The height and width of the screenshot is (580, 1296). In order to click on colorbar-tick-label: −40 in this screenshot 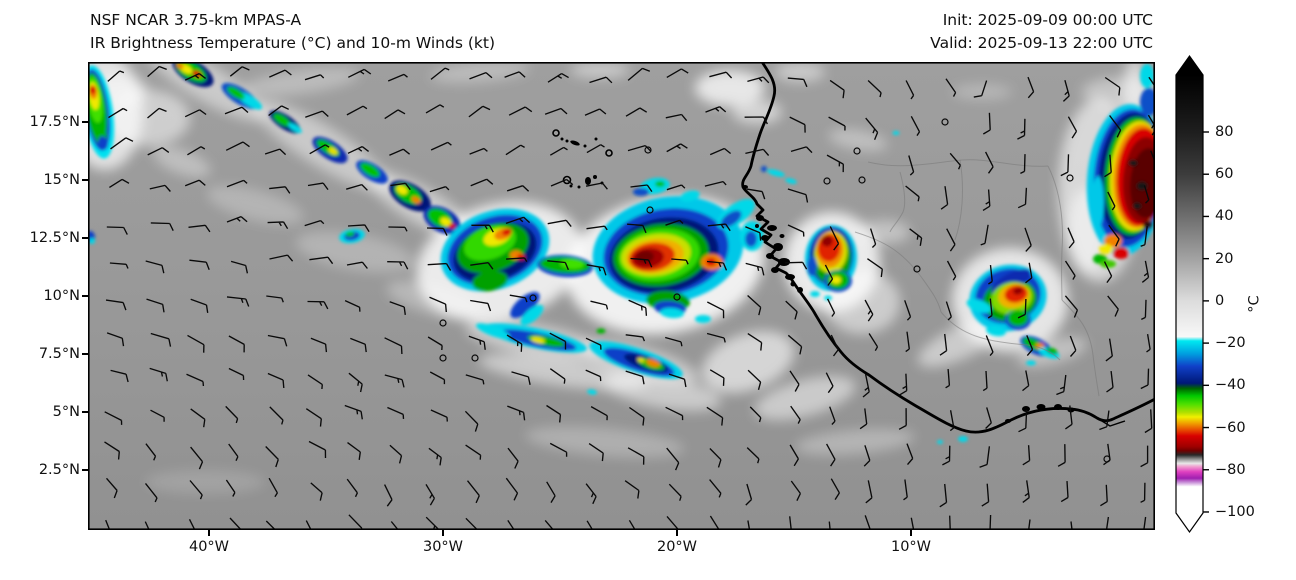, I will do `click(1230, 385)`.